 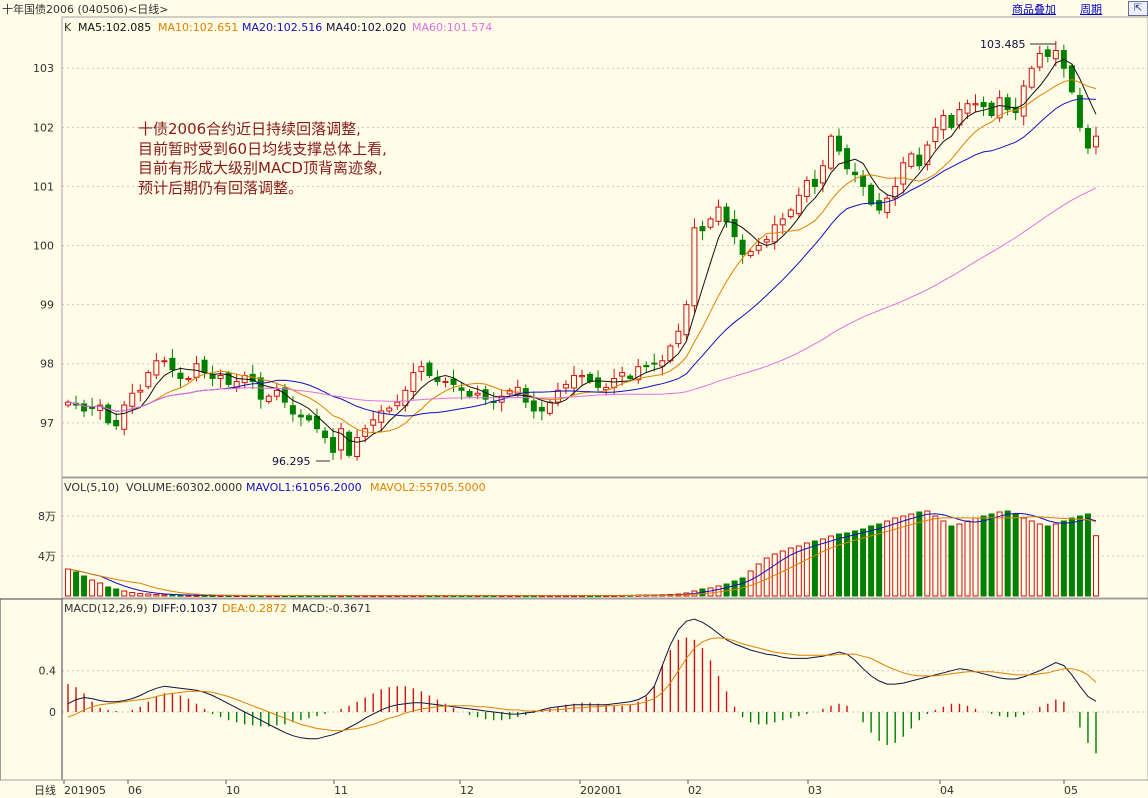 I want to click on legend-vol: VOL(5,10), so click(x=91, y=487).